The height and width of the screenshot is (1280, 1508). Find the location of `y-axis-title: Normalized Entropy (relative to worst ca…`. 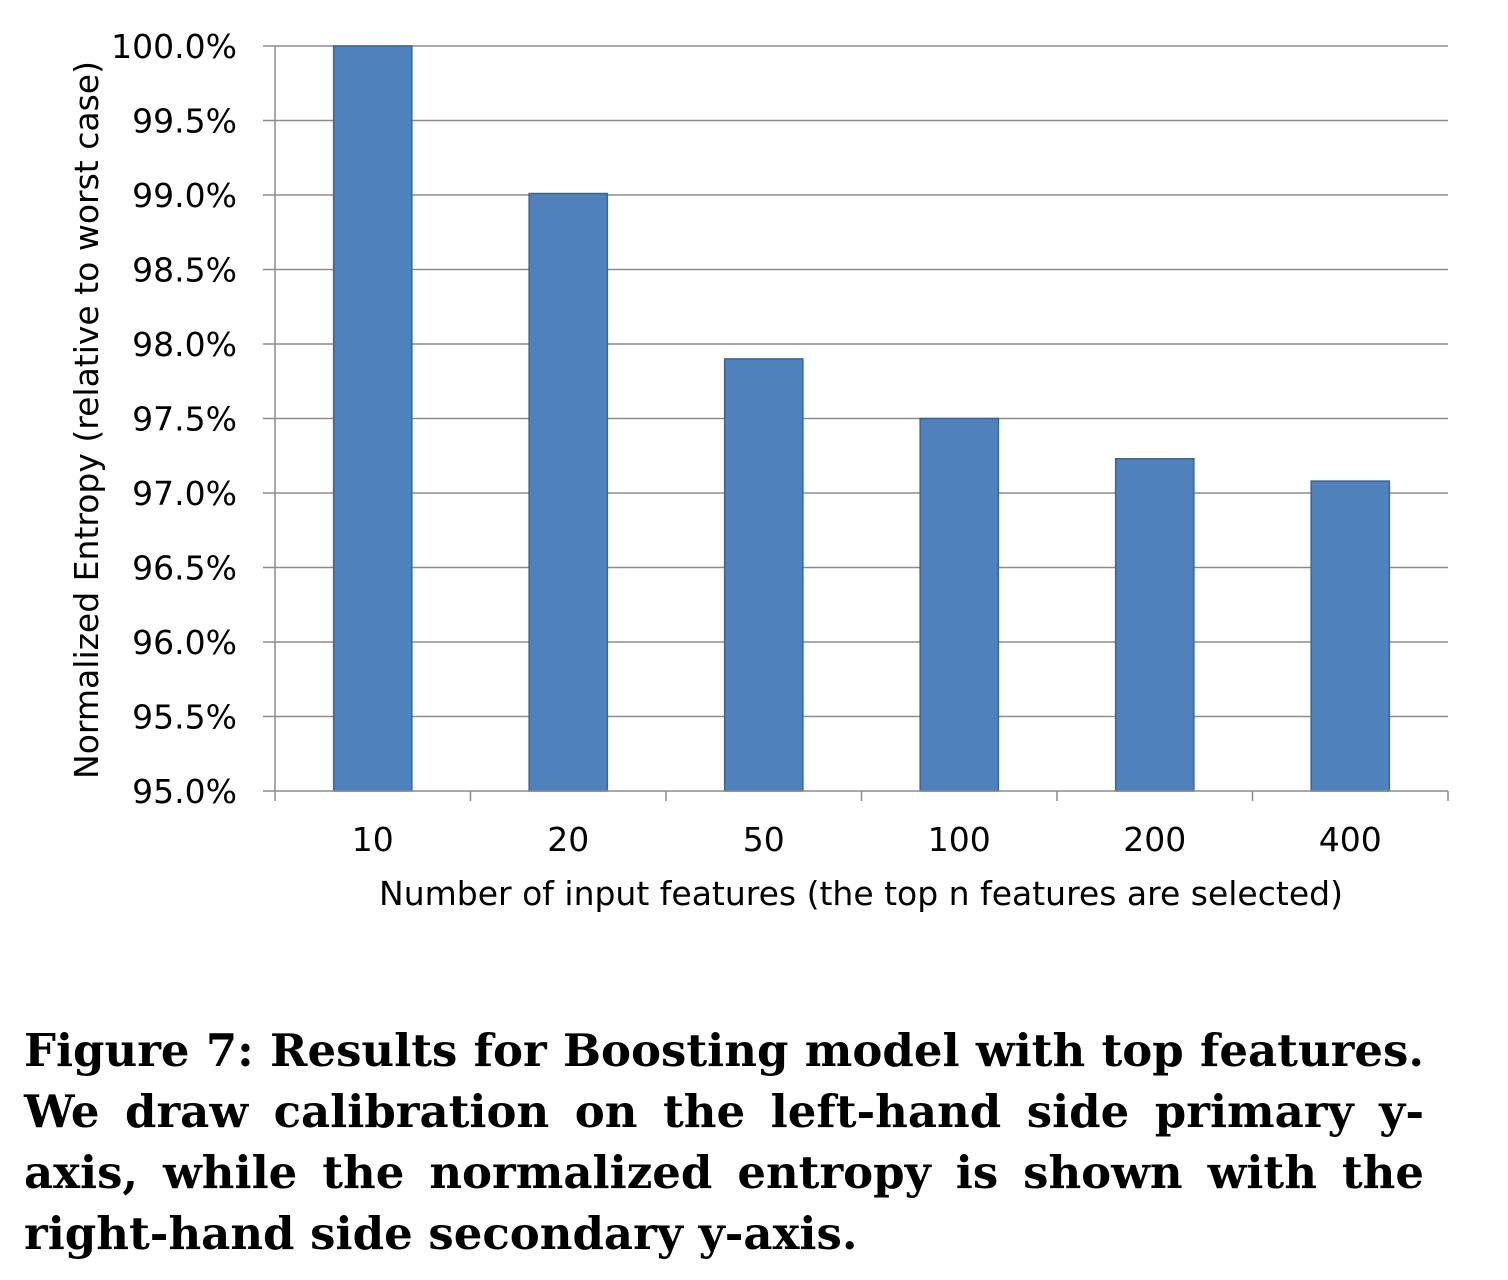

y-axis-title: Normalized Entropy (relative to worst ca… is located at coordinates (86, 420).